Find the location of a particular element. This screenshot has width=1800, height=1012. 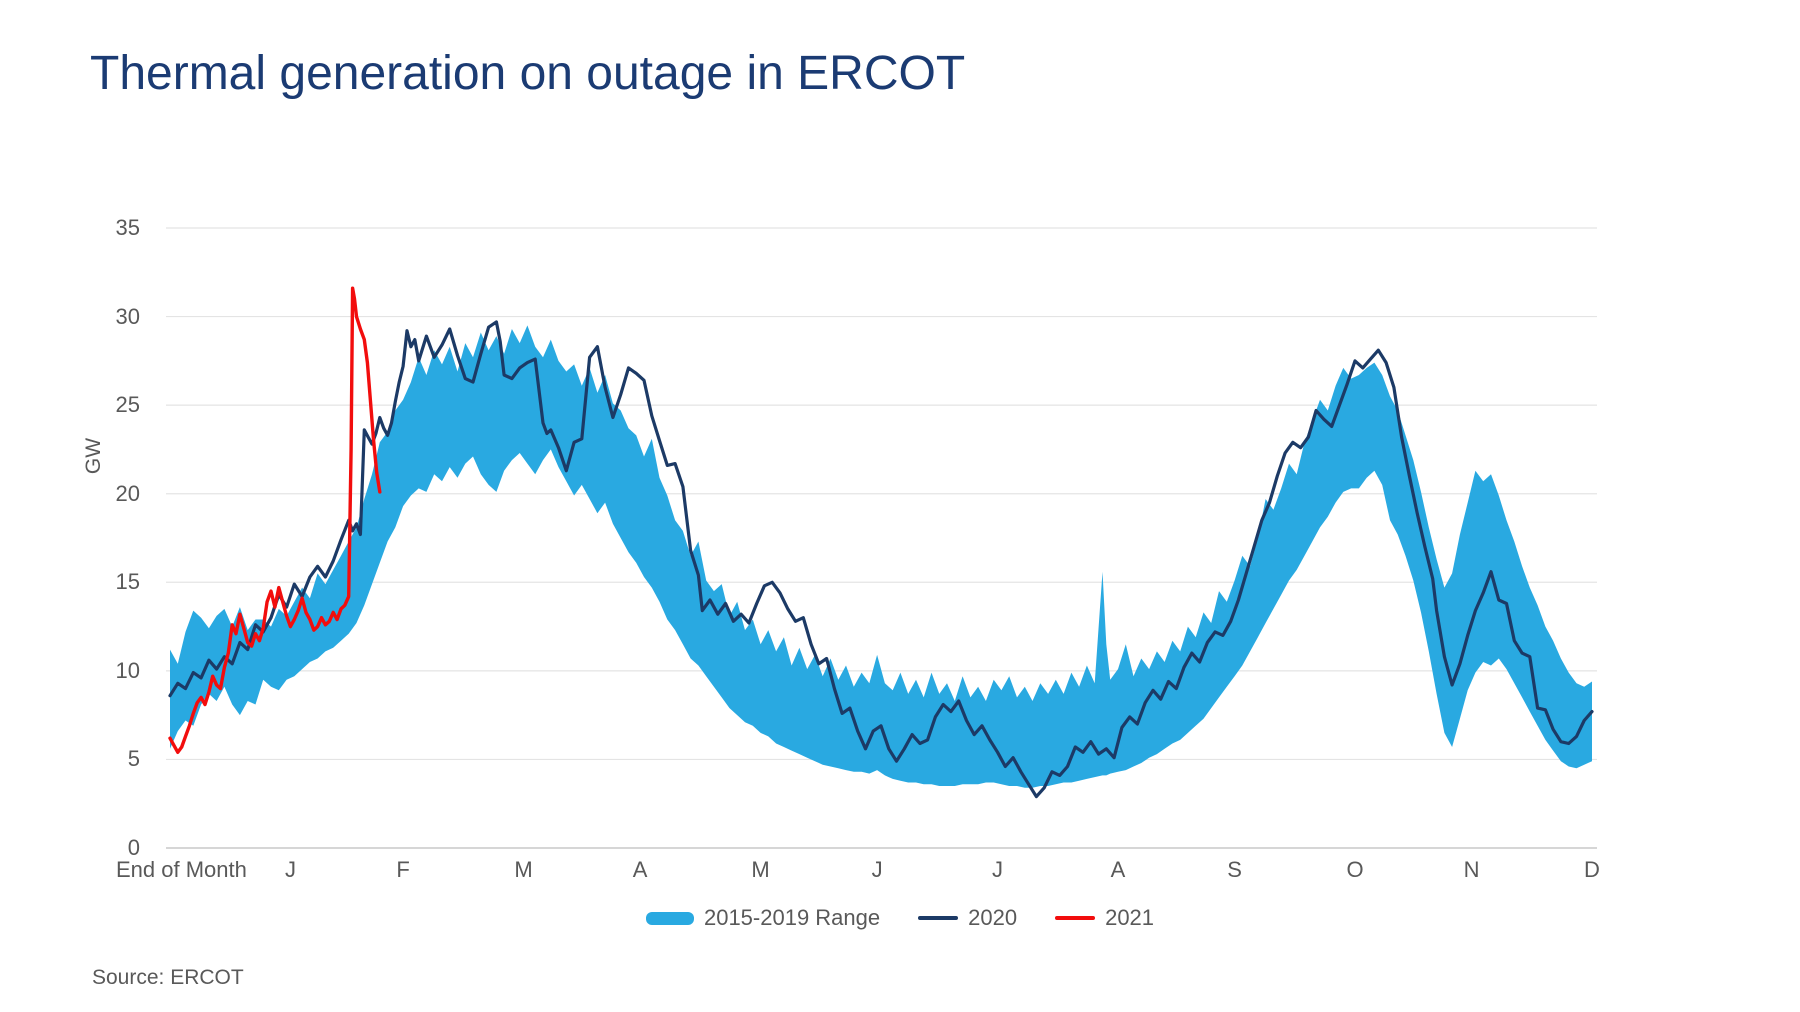

legend-swatch-2021 is located at coordinates (1075, 918).